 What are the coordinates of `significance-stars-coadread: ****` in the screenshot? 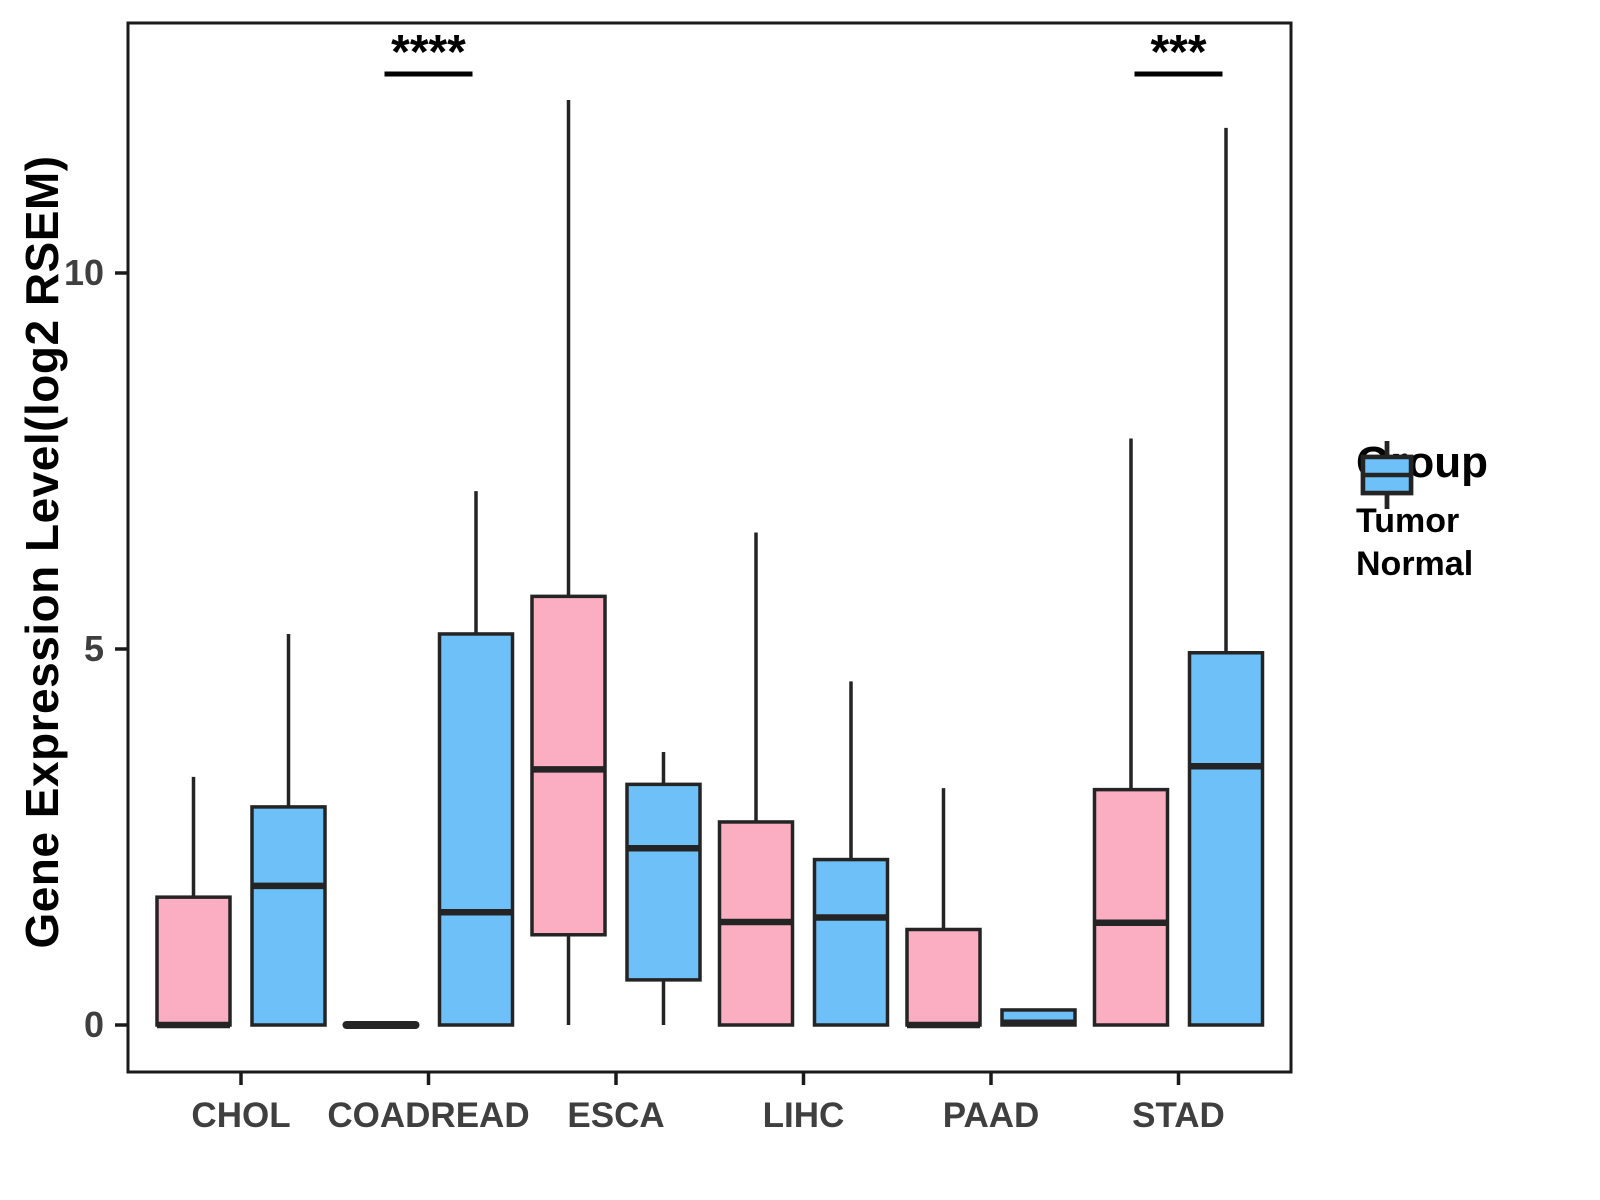 It's located at (428, 52).